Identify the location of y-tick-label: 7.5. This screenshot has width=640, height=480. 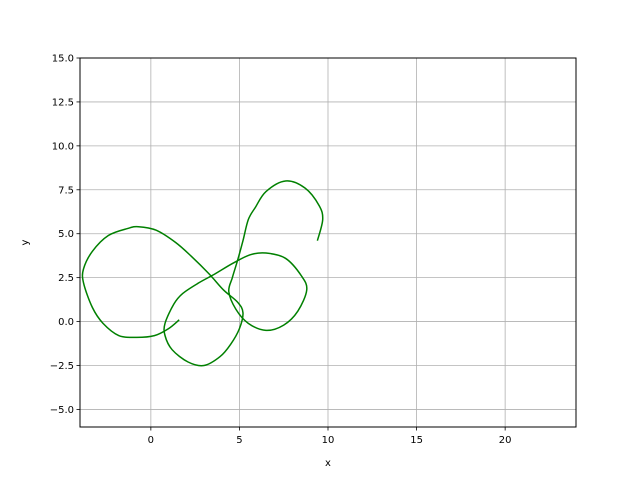
(66, 190).